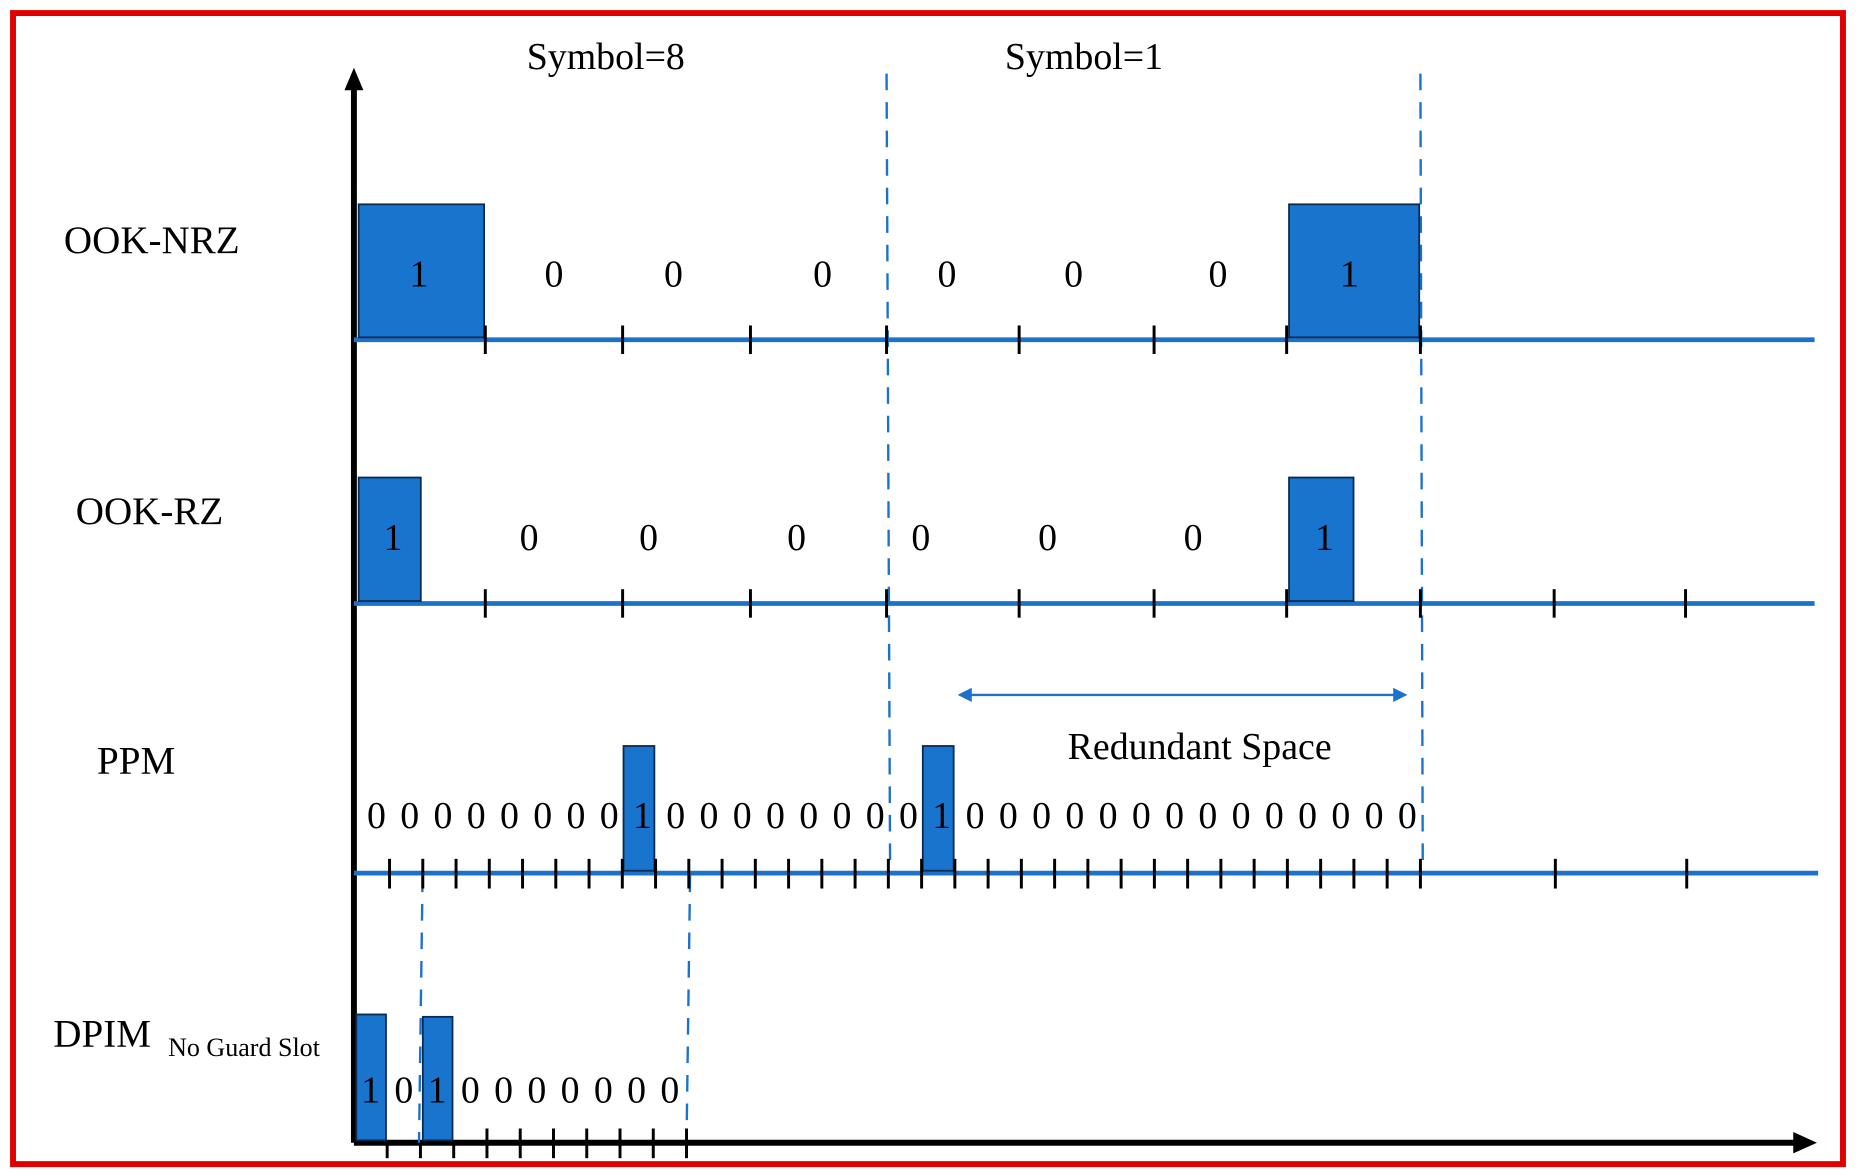 This screenshot has height=1176, width=1856. I want to click on x-axis-arrow-icon, so click(1805, 1143).